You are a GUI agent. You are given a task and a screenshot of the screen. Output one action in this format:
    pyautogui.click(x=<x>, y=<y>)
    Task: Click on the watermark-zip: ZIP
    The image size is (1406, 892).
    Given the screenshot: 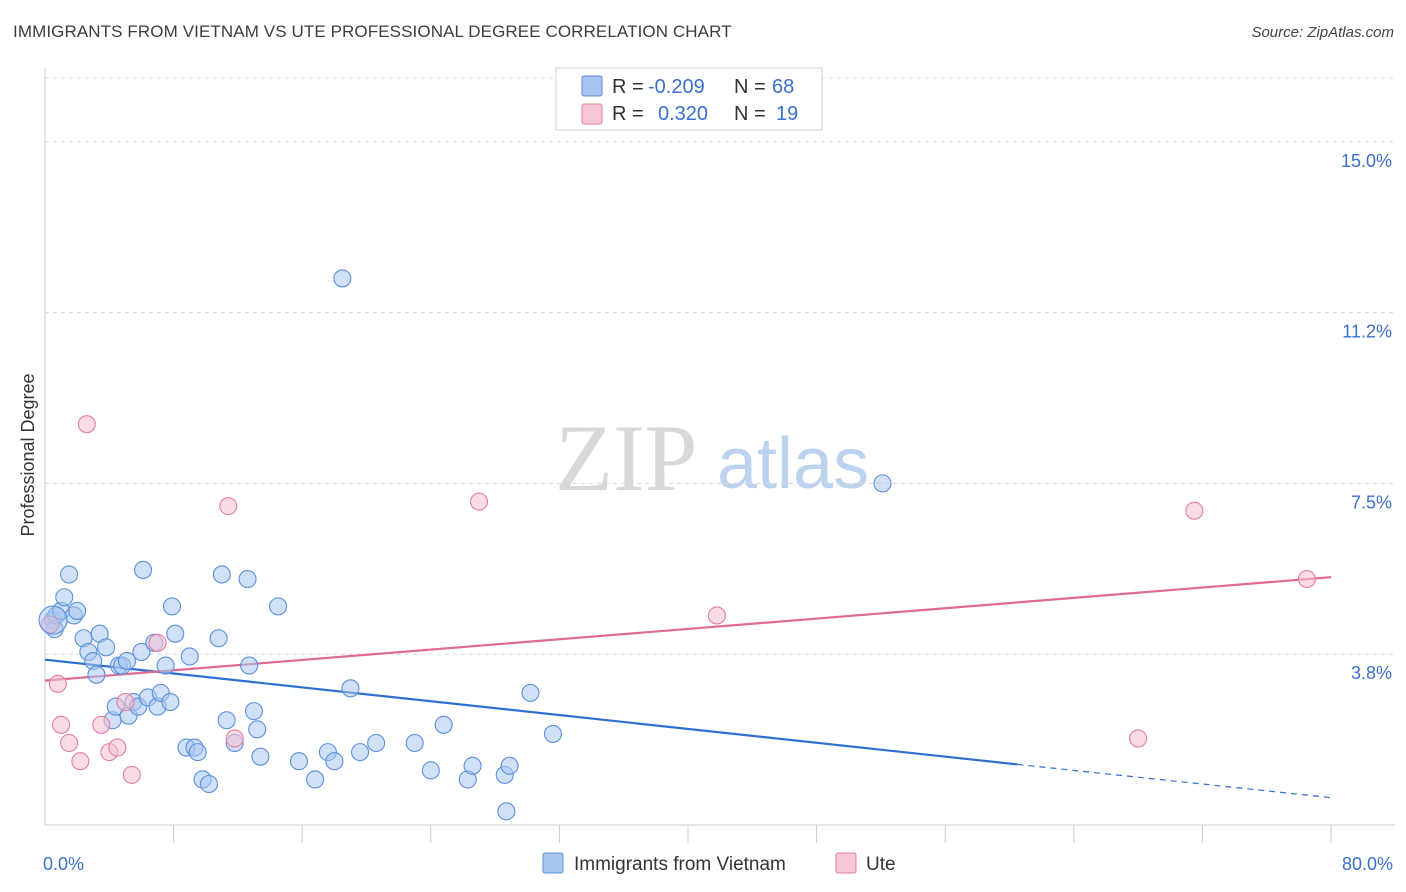 What is the action you would take?
    pyautogui.click(x=626, y=458)
    